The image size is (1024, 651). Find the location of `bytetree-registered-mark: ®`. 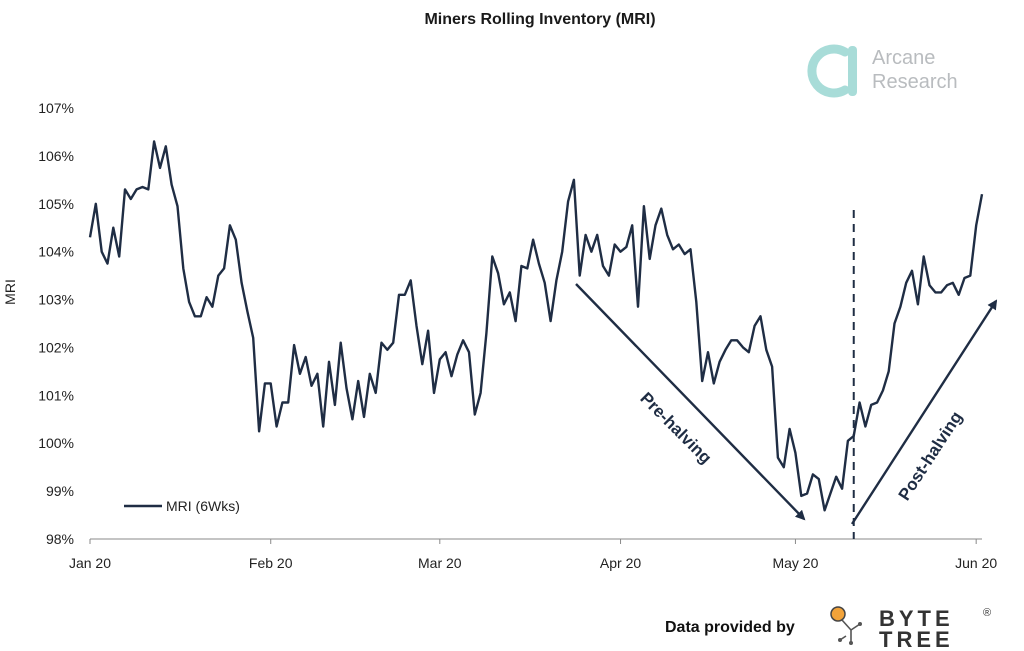

bytetree-registered-mark: ® is located at coordinates (987, 613).